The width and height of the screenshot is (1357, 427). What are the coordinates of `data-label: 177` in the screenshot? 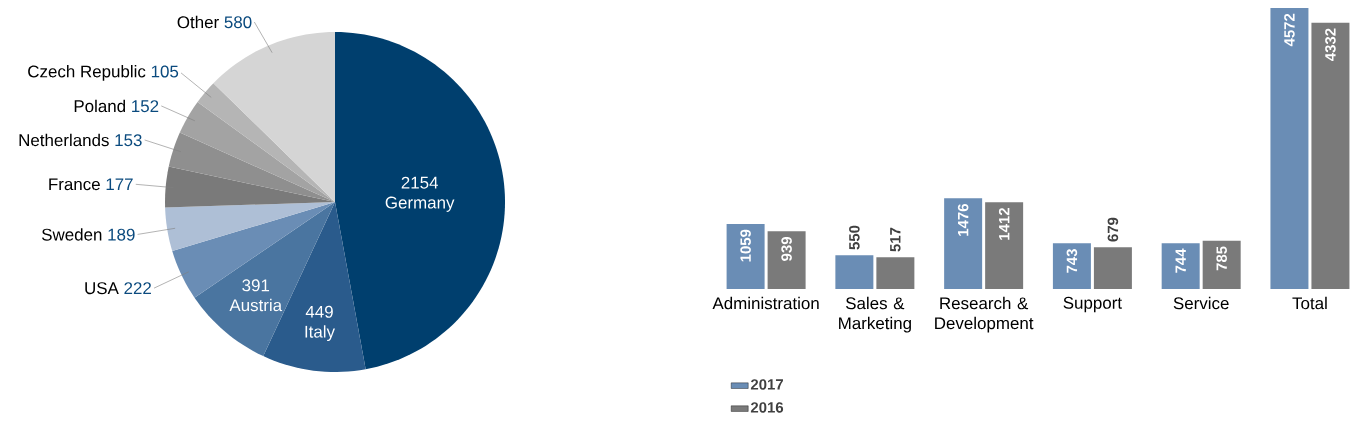 It's located at (119, 184).